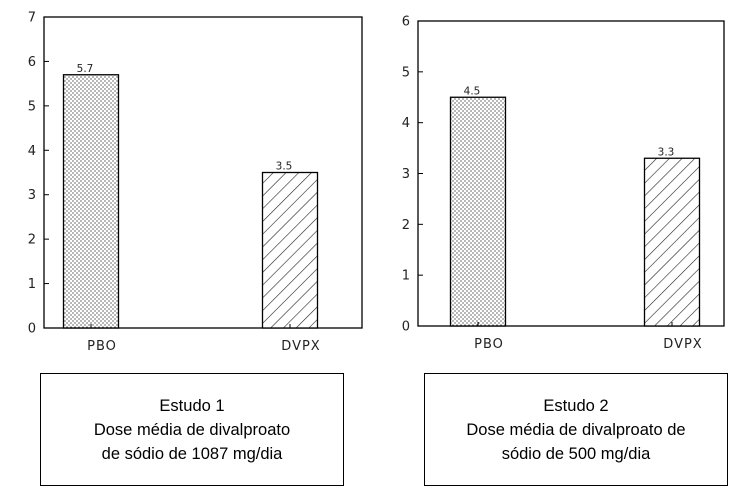 This screenshot has width=746, height=496. Describe the element at coordinates (406, 225) in the screenshot. I see `chart-2-y-tick-label: 2` at that location.